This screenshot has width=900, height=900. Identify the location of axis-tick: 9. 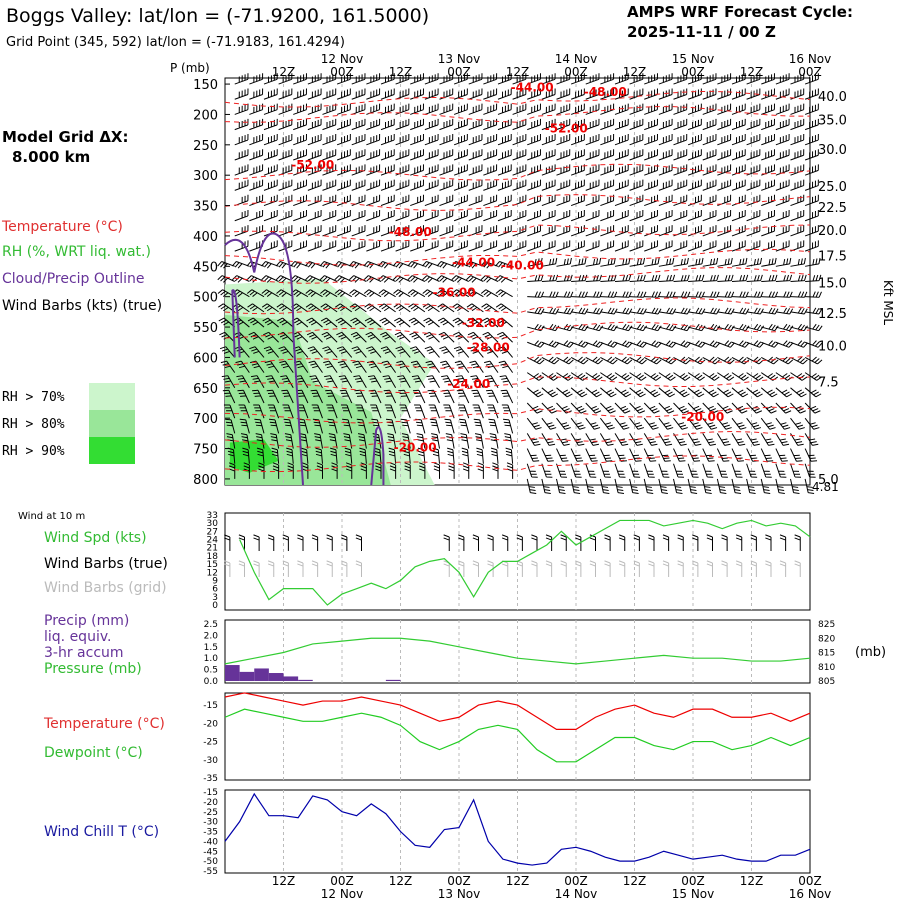
(215, 581).